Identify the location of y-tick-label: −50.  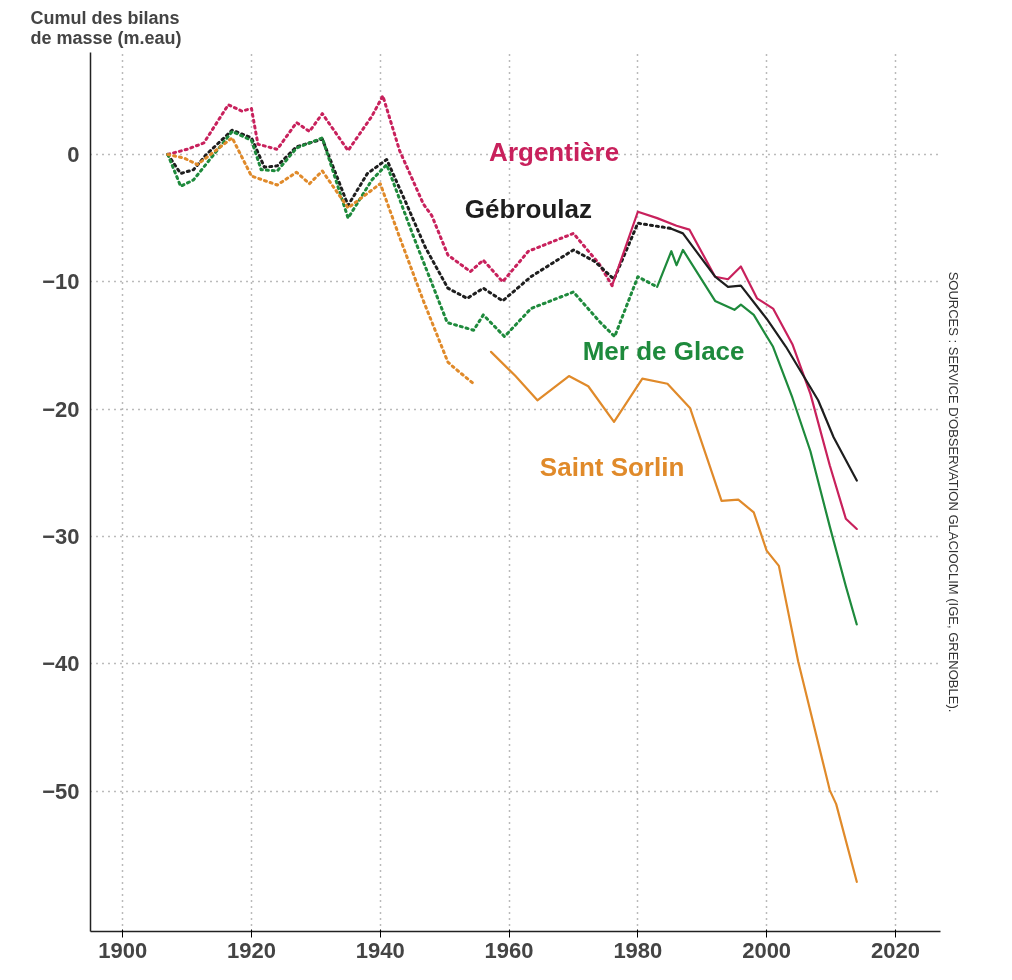
(61, 791).